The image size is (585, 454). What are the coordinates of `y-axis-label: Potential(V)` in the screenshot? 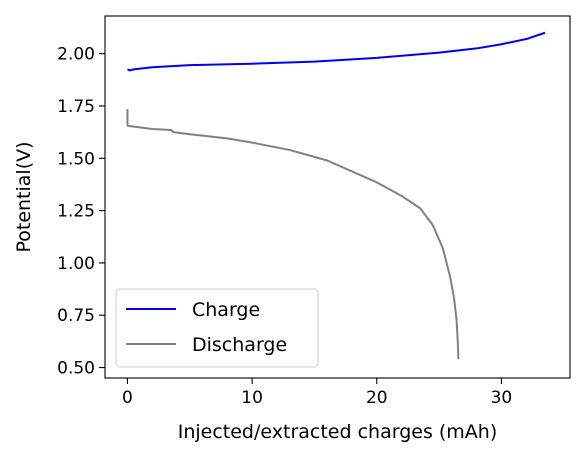 It's located at (24, 196).